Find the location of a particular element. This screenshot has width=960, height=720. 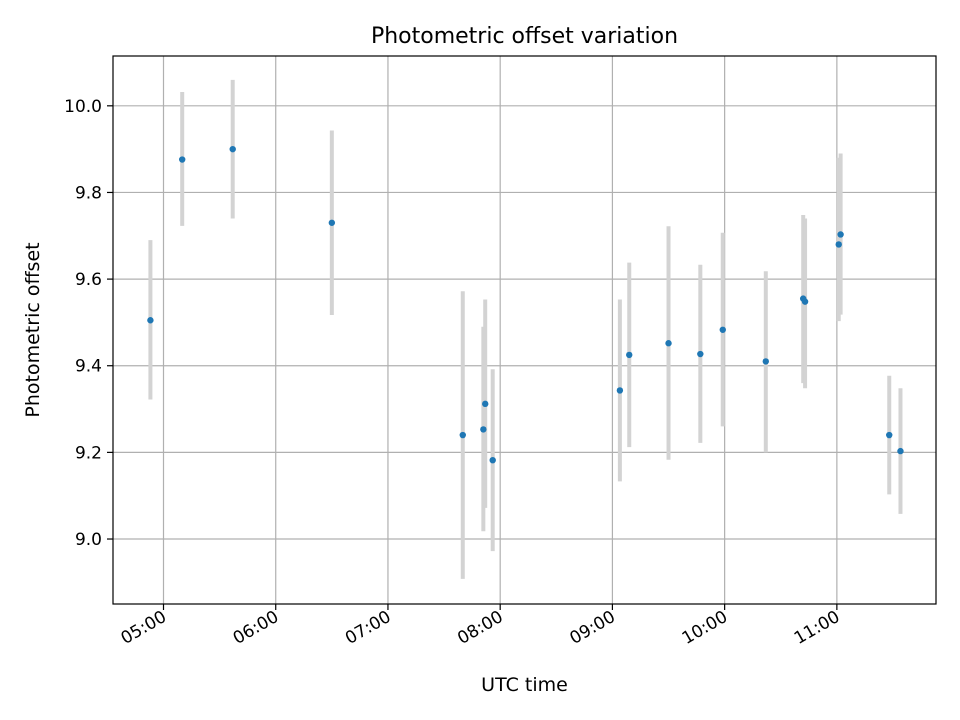

x-axis-label: UTC time is located at coordinates (524, 685).